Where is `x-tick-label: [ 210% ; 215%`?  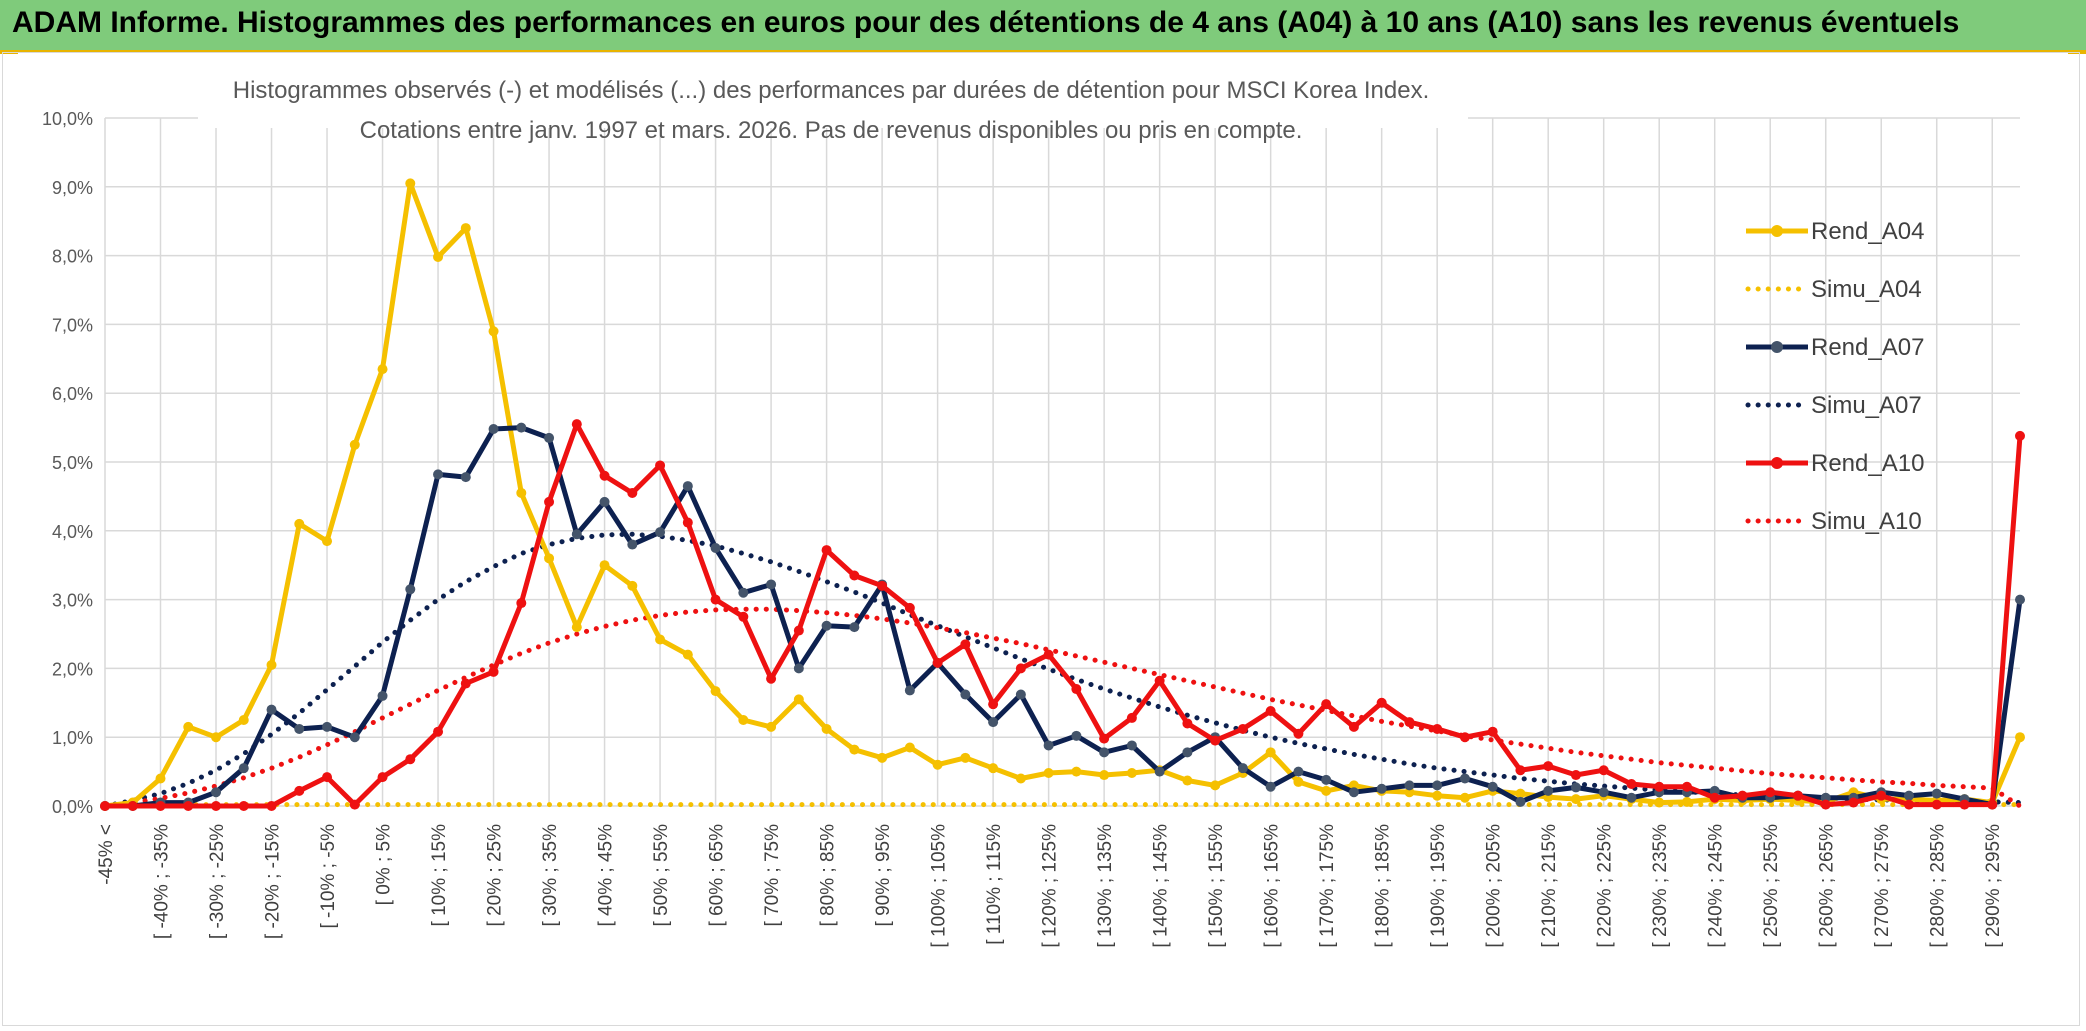 x-tick-label: [ 210% ; 215% is located at coordinates (1549, 886).